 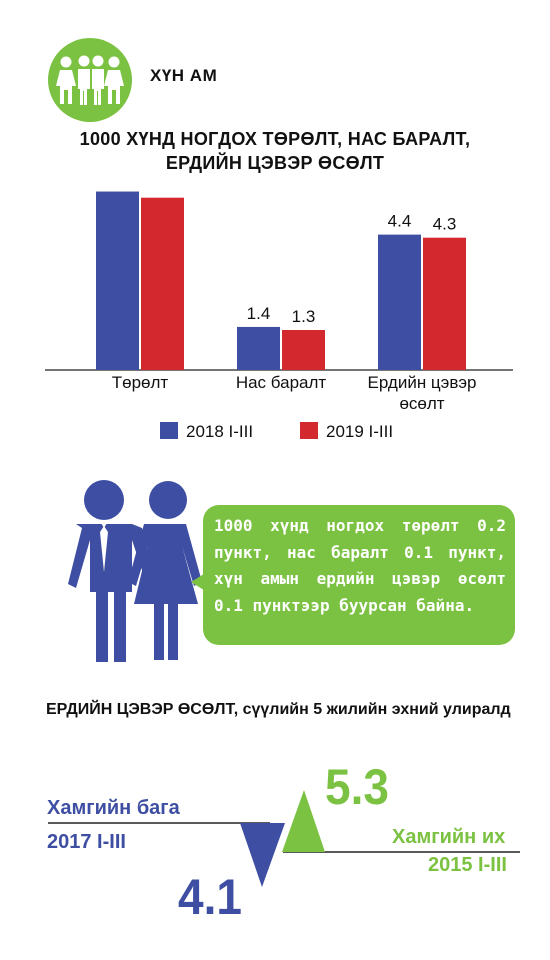 What do you see at coordinates (219, 431) in the screenshot?
I see `legend-label: 2018 I-III` at bounding box center [219, 431].